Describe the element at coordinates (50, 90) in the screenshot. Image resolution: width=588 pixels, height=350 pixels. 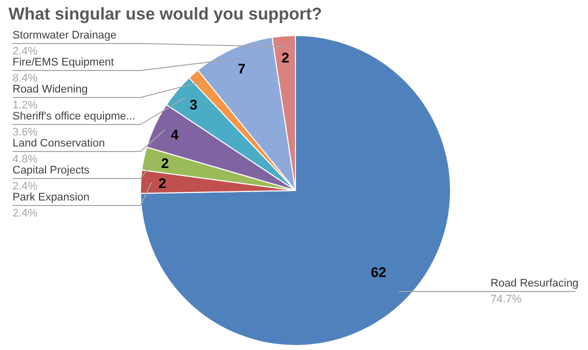
I see `slice-label: Road Widening` at that location.